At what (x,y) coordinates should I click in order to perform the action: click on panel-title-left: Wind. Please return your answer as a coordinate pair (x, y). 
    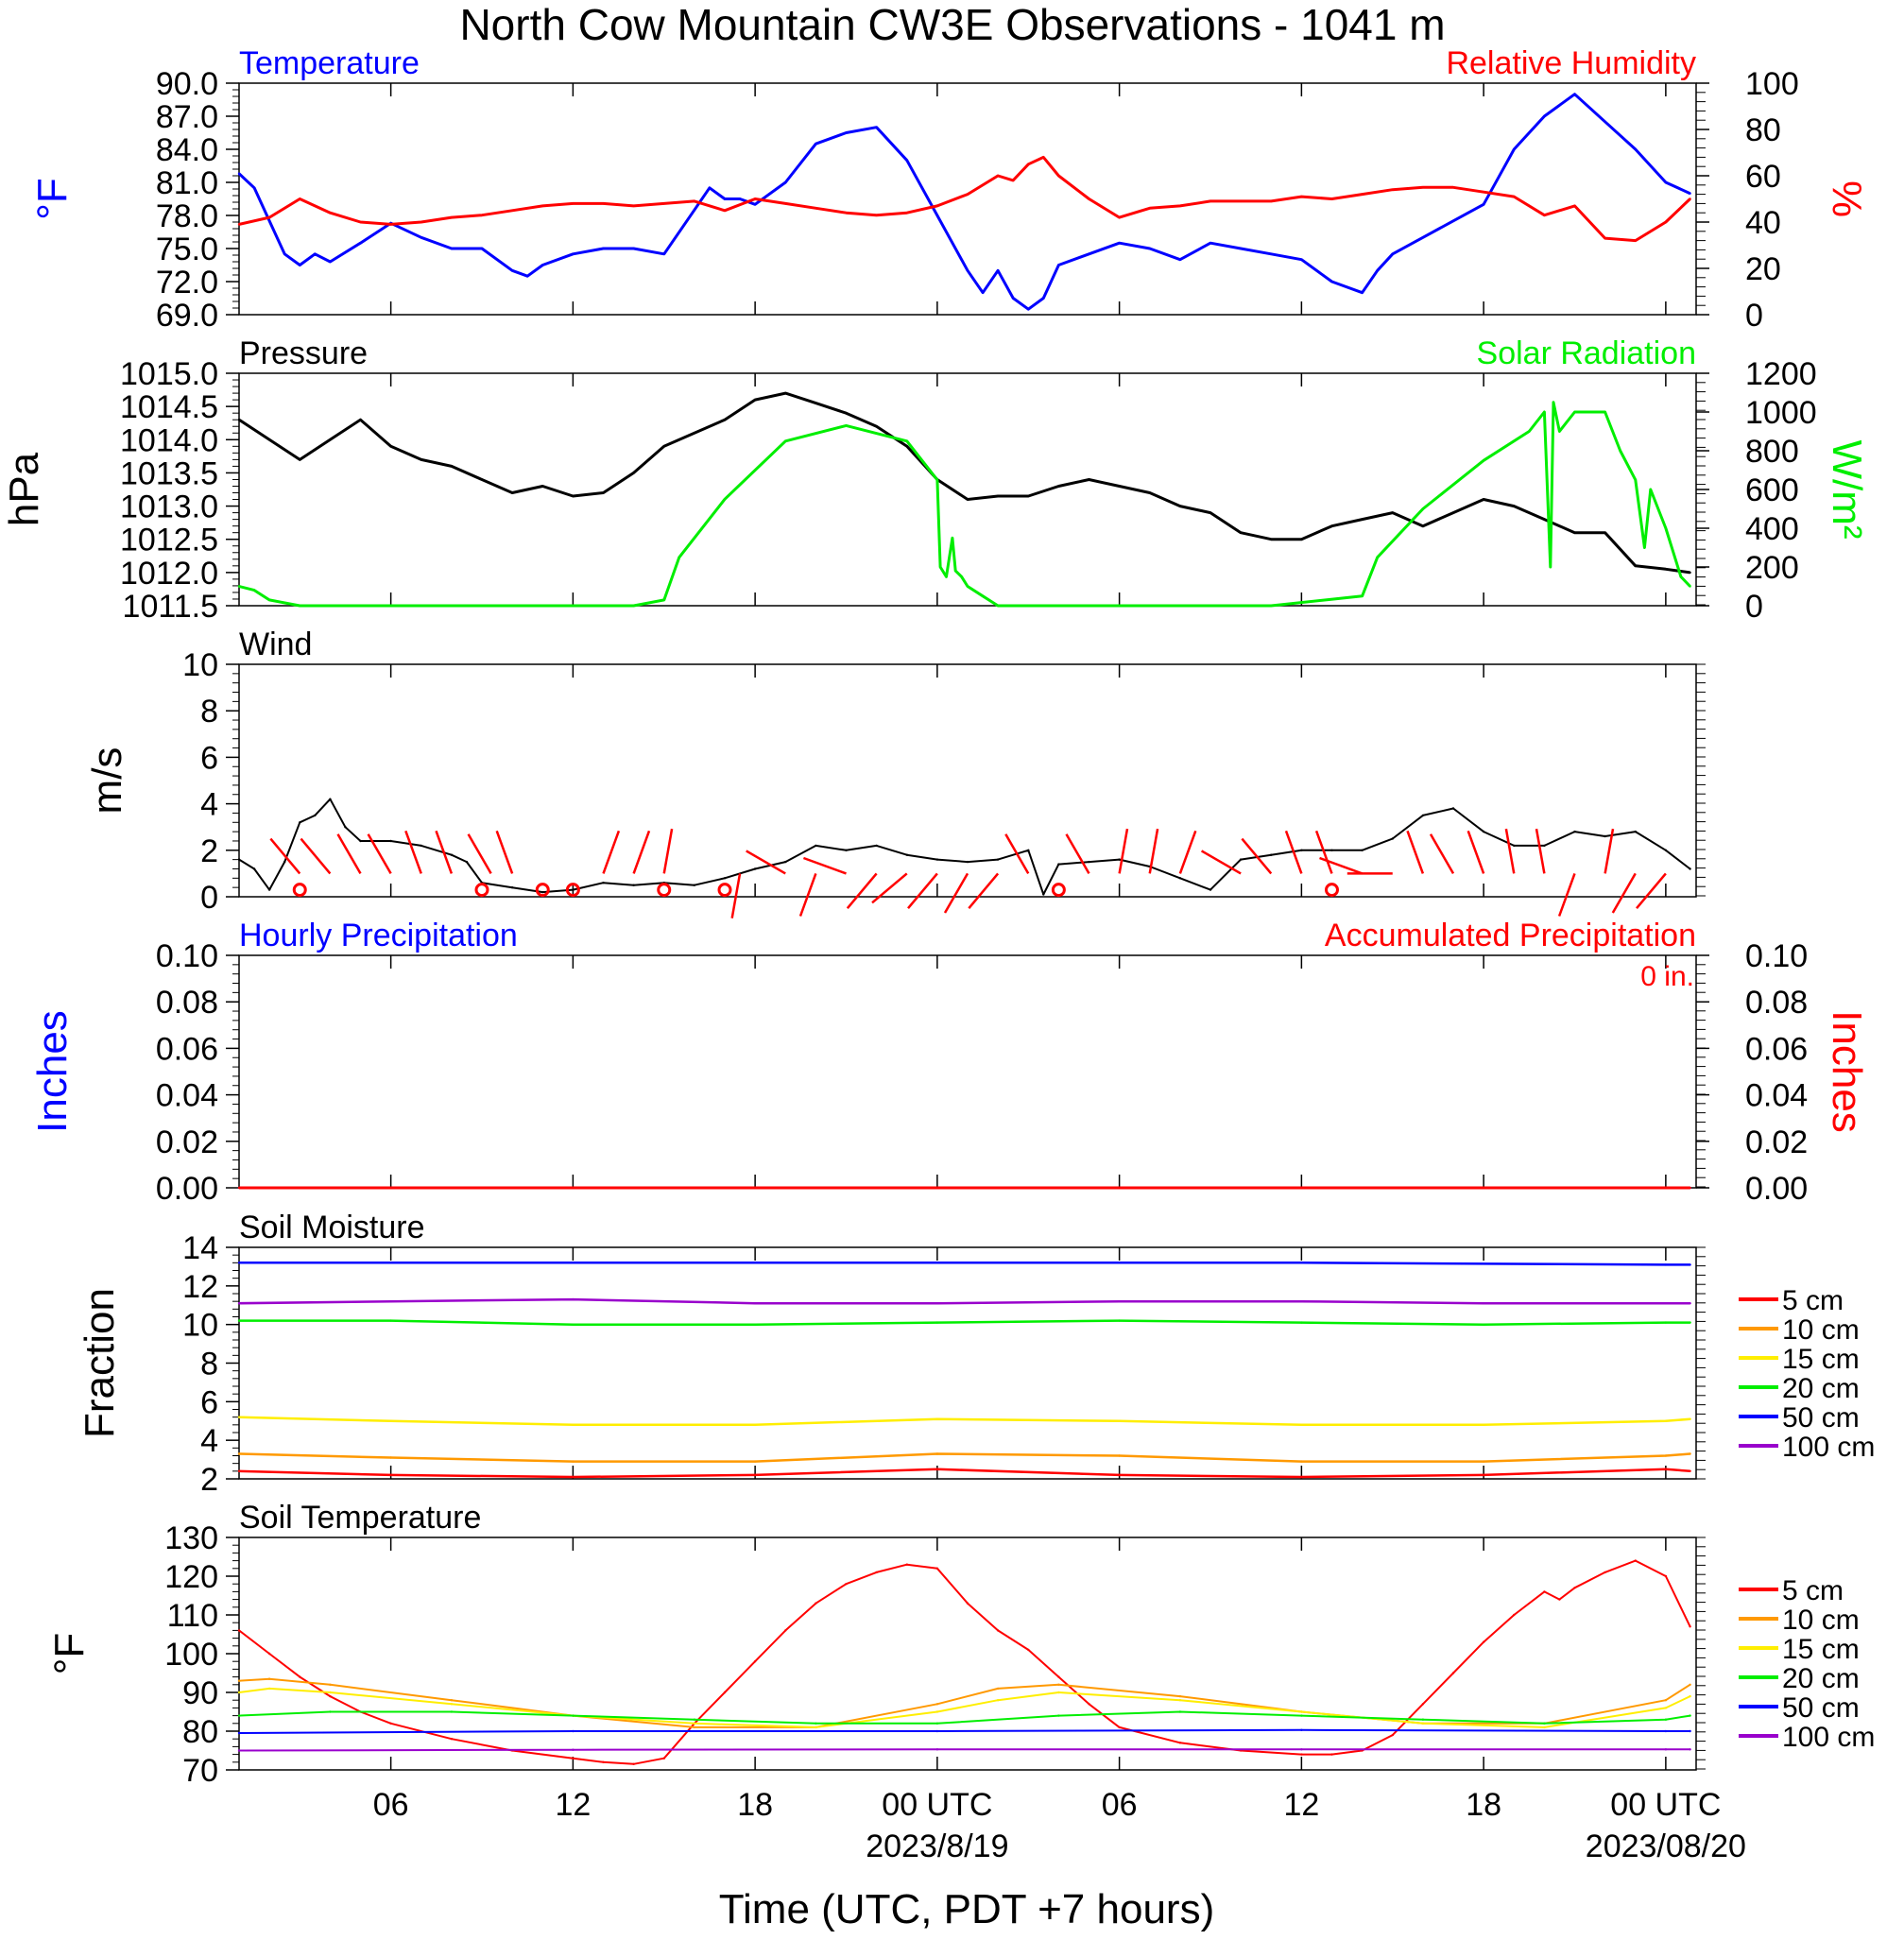
    Looking at the image, I should click on (275, 644).